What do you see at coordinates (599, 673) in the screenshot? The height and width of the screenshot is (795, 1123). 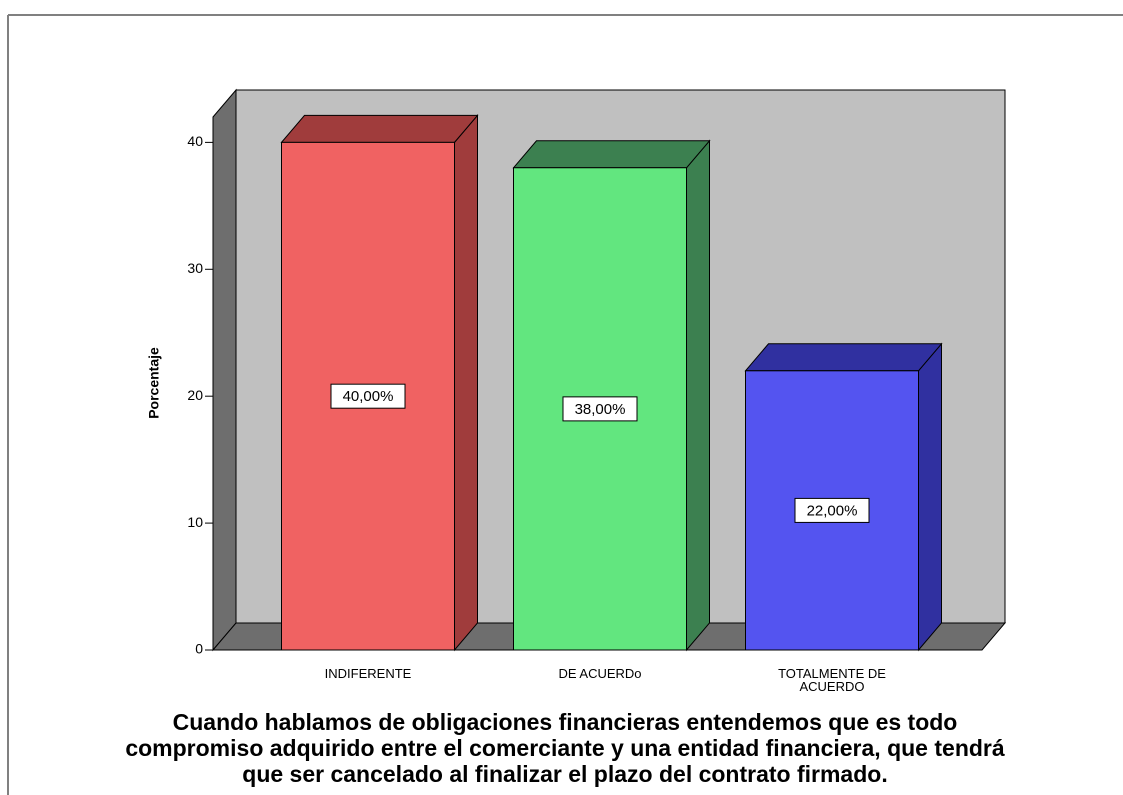 I see `x-tick-label: DE ACUERDo` at bounding box center [599, 673].